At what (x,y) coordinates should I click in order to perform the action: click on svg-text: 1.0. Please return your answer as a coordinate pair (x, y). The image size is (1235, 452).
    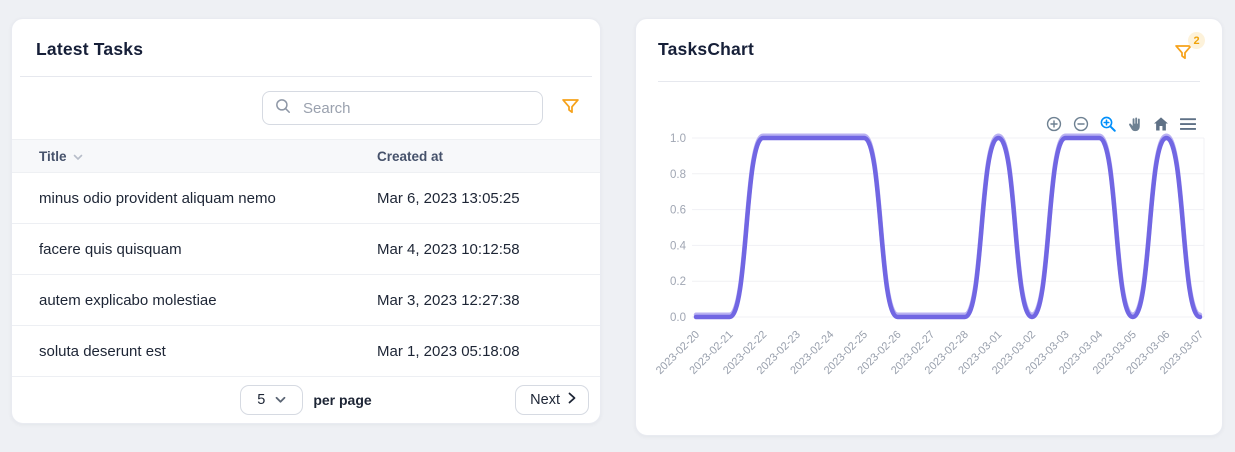
    Looking at the image, I should click on (678, 139).